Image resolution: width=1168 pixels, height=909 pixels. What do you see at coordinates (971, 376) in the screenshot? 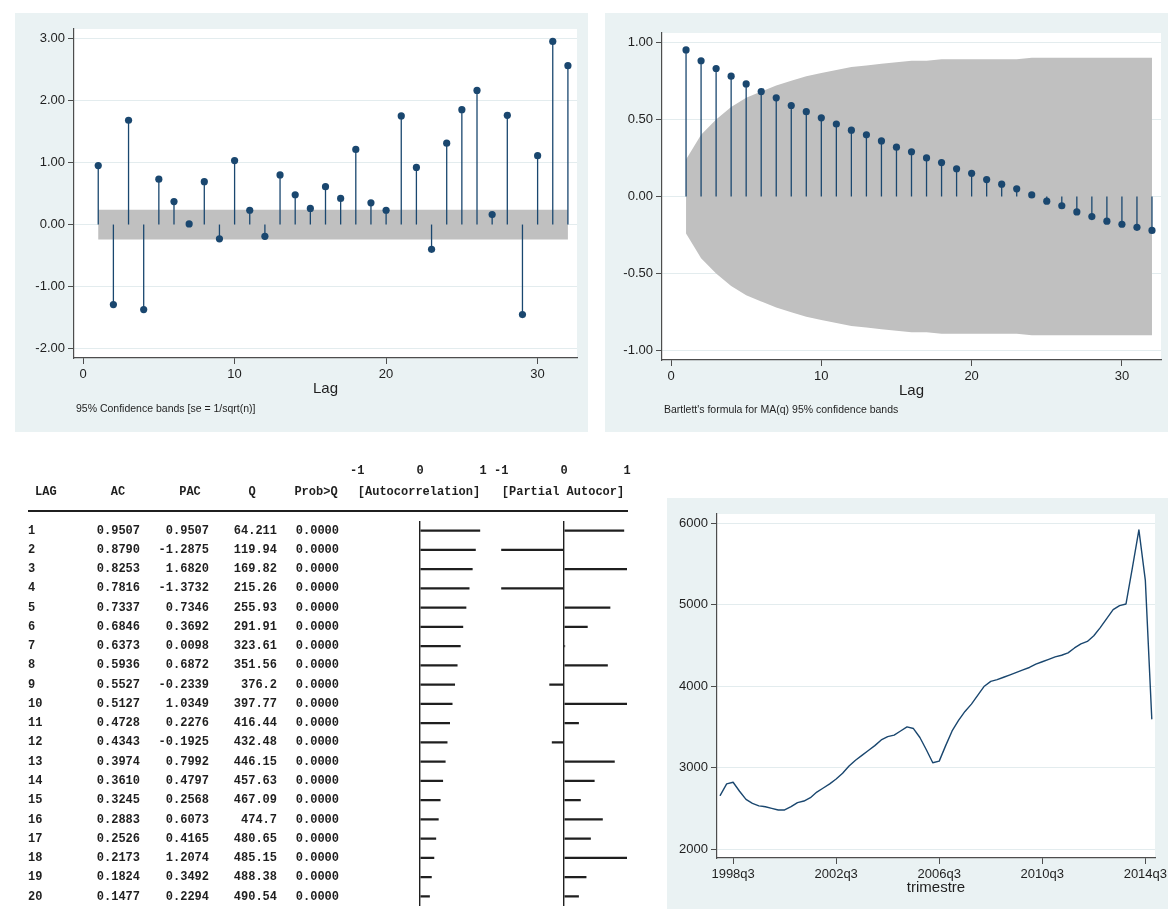
I see `x-tick-label: 20` at bounding box center [971, 376].